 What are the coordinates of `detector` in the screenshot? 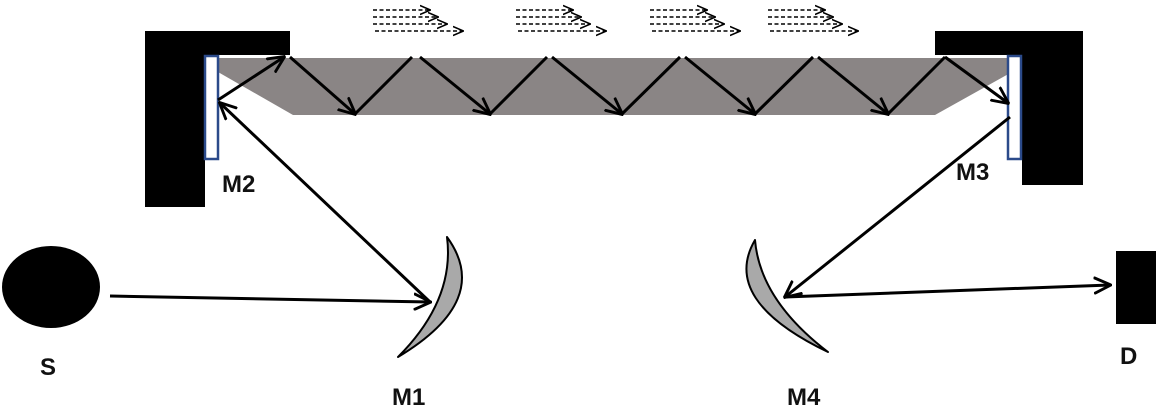 It's located at (1136, 287).